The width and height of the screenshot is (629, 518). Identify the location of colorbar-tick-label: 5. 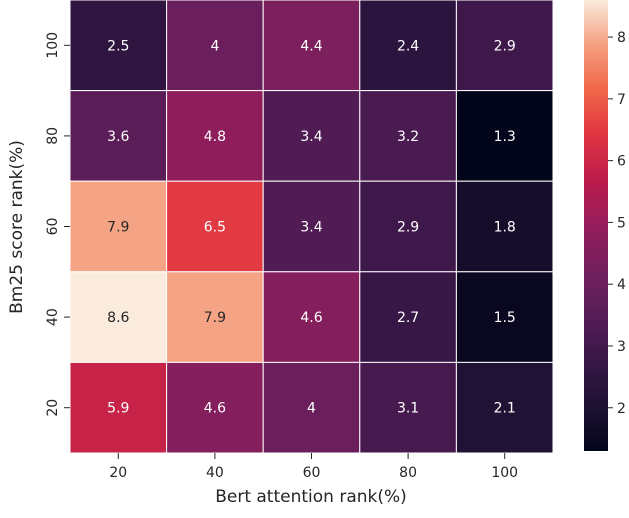
(621, 223).